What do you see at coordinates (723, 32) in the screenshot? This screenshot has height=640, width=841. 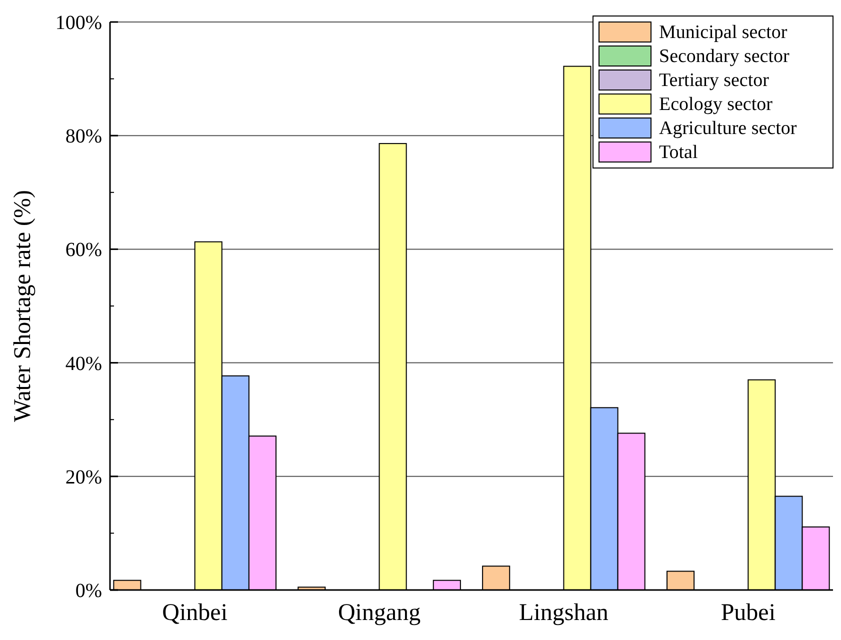 I see `legend-label: Municipal sector` at bounding box center [723, 32].